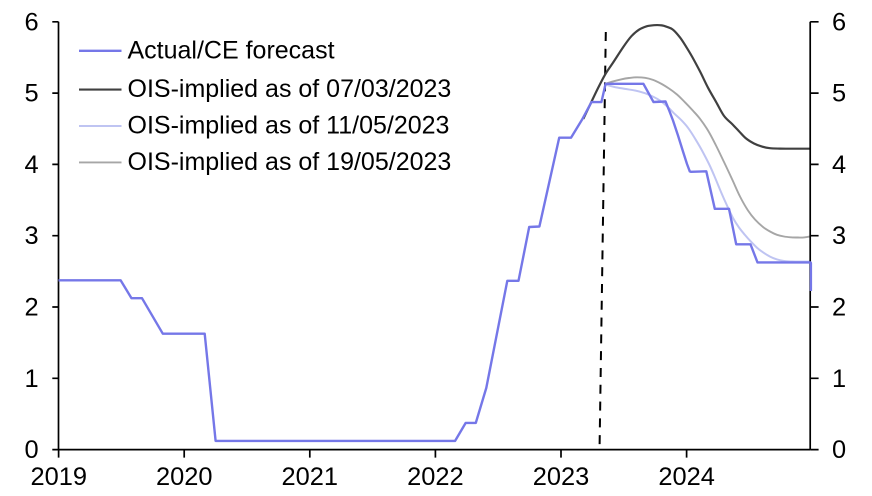  What do you see at coordinates (184, 477) in the screenshot?
I see `svg-text: 2020` at bounding box center [184, 477].